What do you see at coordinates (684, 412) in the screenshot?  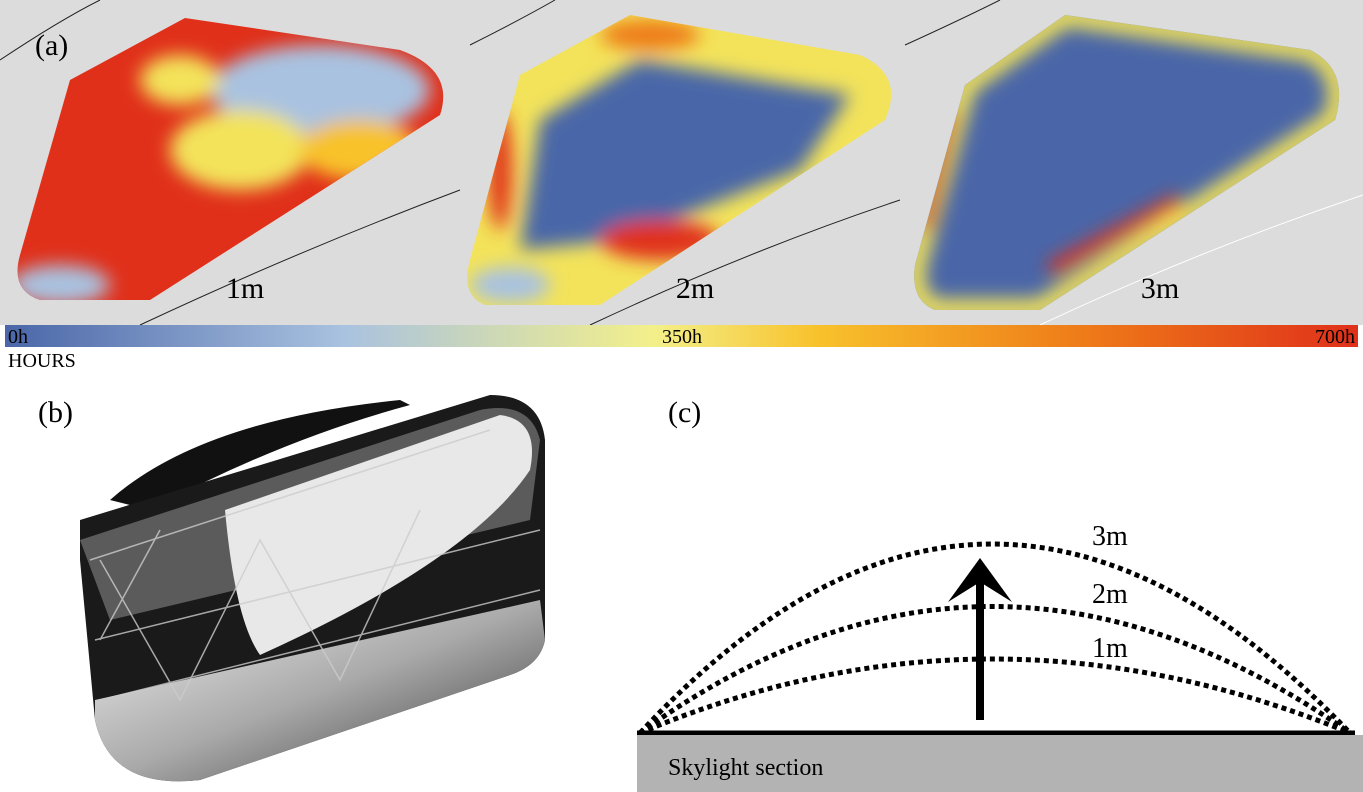 I see `panel-label: (c)` at bounding box center [684, 412].